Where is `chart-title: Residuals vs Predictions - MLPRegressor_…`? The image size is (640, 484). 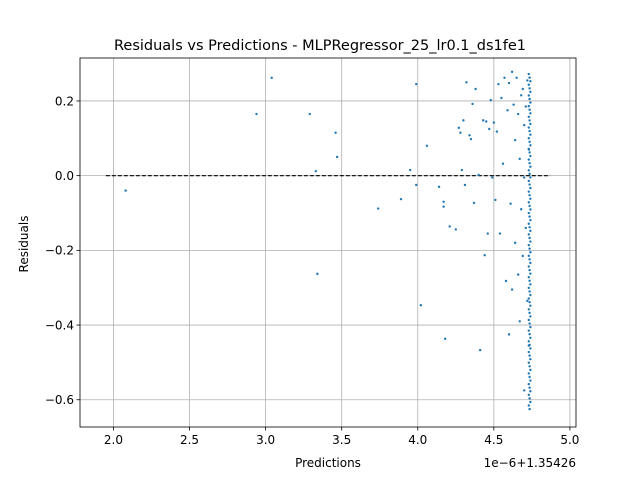
chart-title: Residuals vs Predictions - MLPRegressor_… is located at coordinates (320, 46).